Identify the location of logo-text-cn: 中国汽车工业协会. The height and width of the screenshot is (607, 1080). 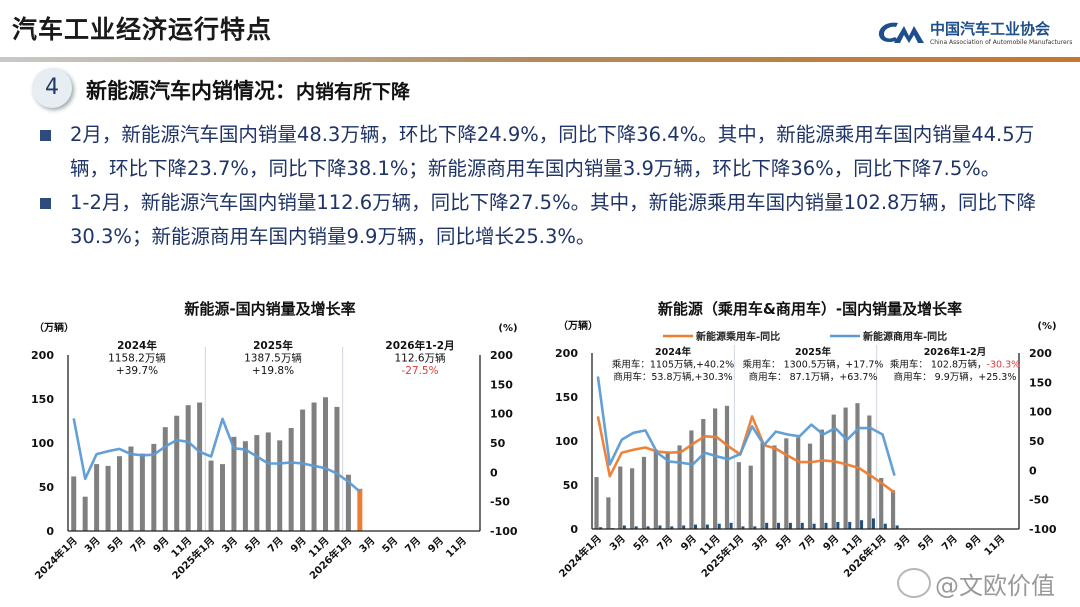
(990, 29).